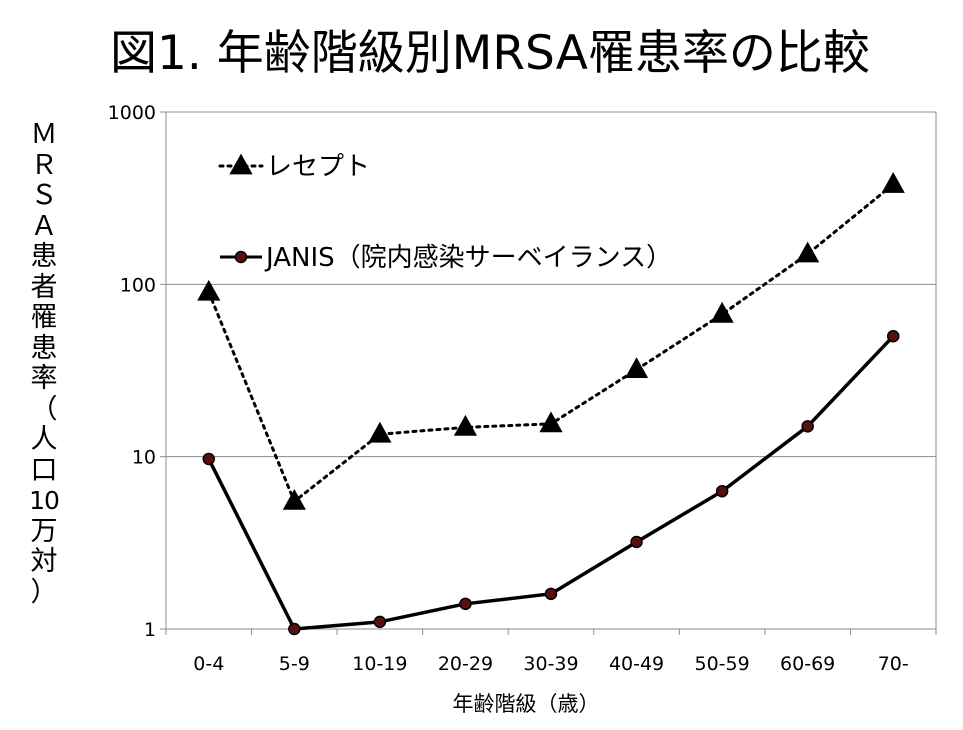 The height and width of the screenshot is (730, 963). What do you see at coordinates (526, 704) in the screenshot?
I see `x-axis-label: 年齢階級（歳）` at bounding box center [526, 704].